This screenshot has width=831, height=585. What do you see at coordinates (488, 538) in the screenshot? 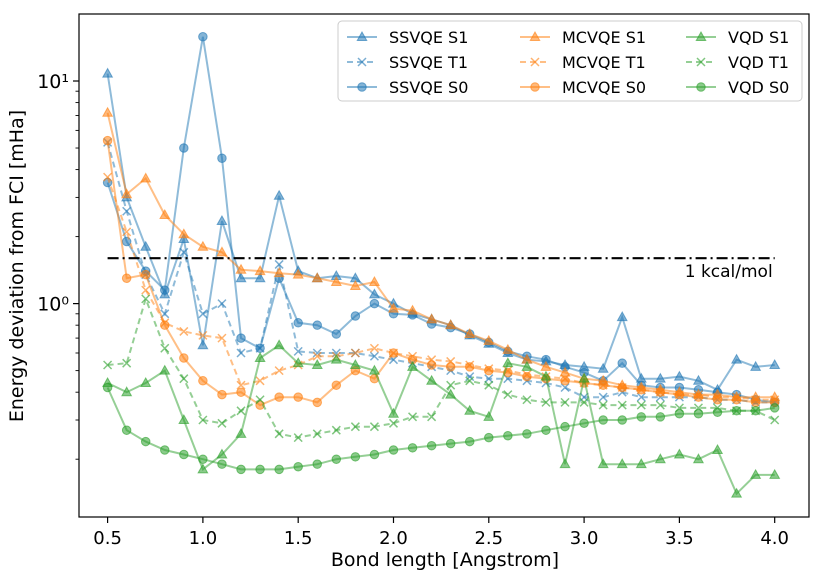
I see `x-tick-label: 2.5` at bounding box center [488, 538].